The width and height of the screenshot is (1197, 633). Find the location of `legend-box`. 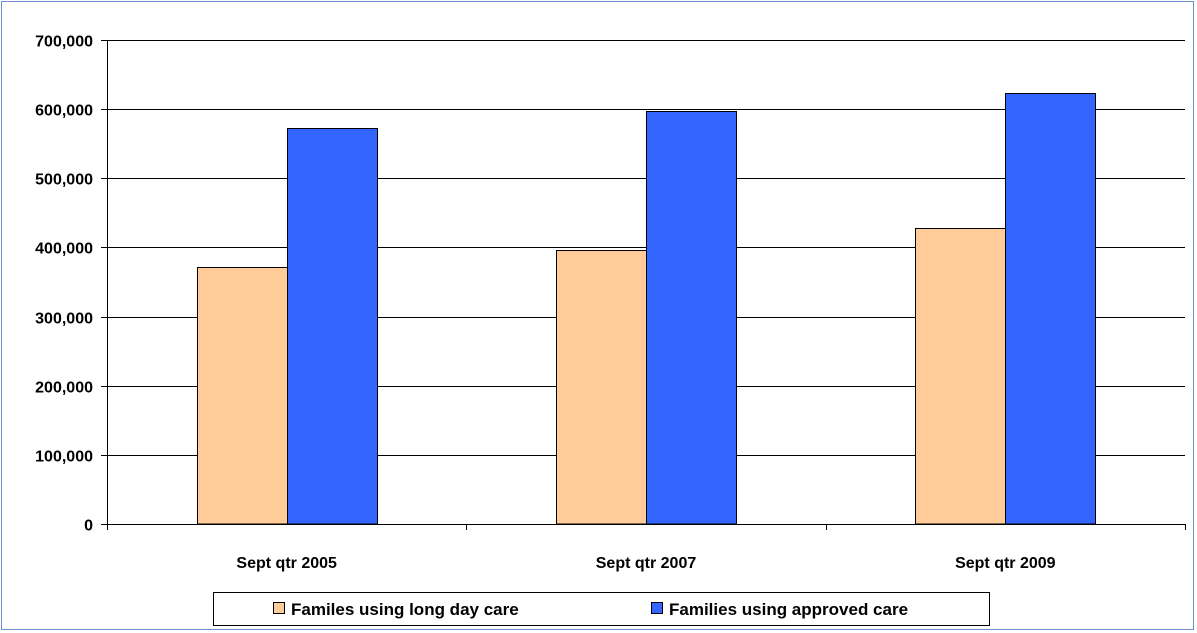

legend-box is located at coordinates (601, 609).